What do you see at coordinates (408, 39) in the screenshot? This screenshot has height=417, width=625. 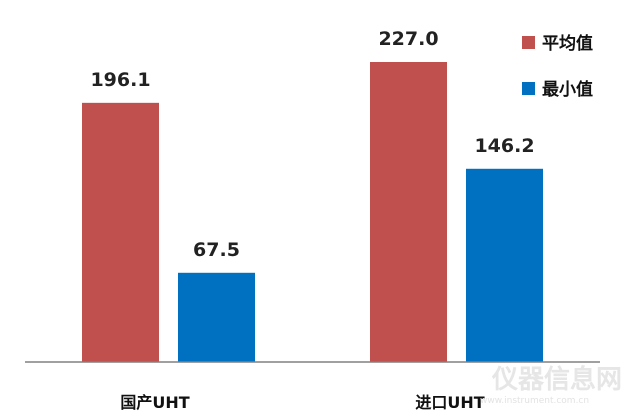 I see `data-label: 227.0` at bounding box center [408, 39].